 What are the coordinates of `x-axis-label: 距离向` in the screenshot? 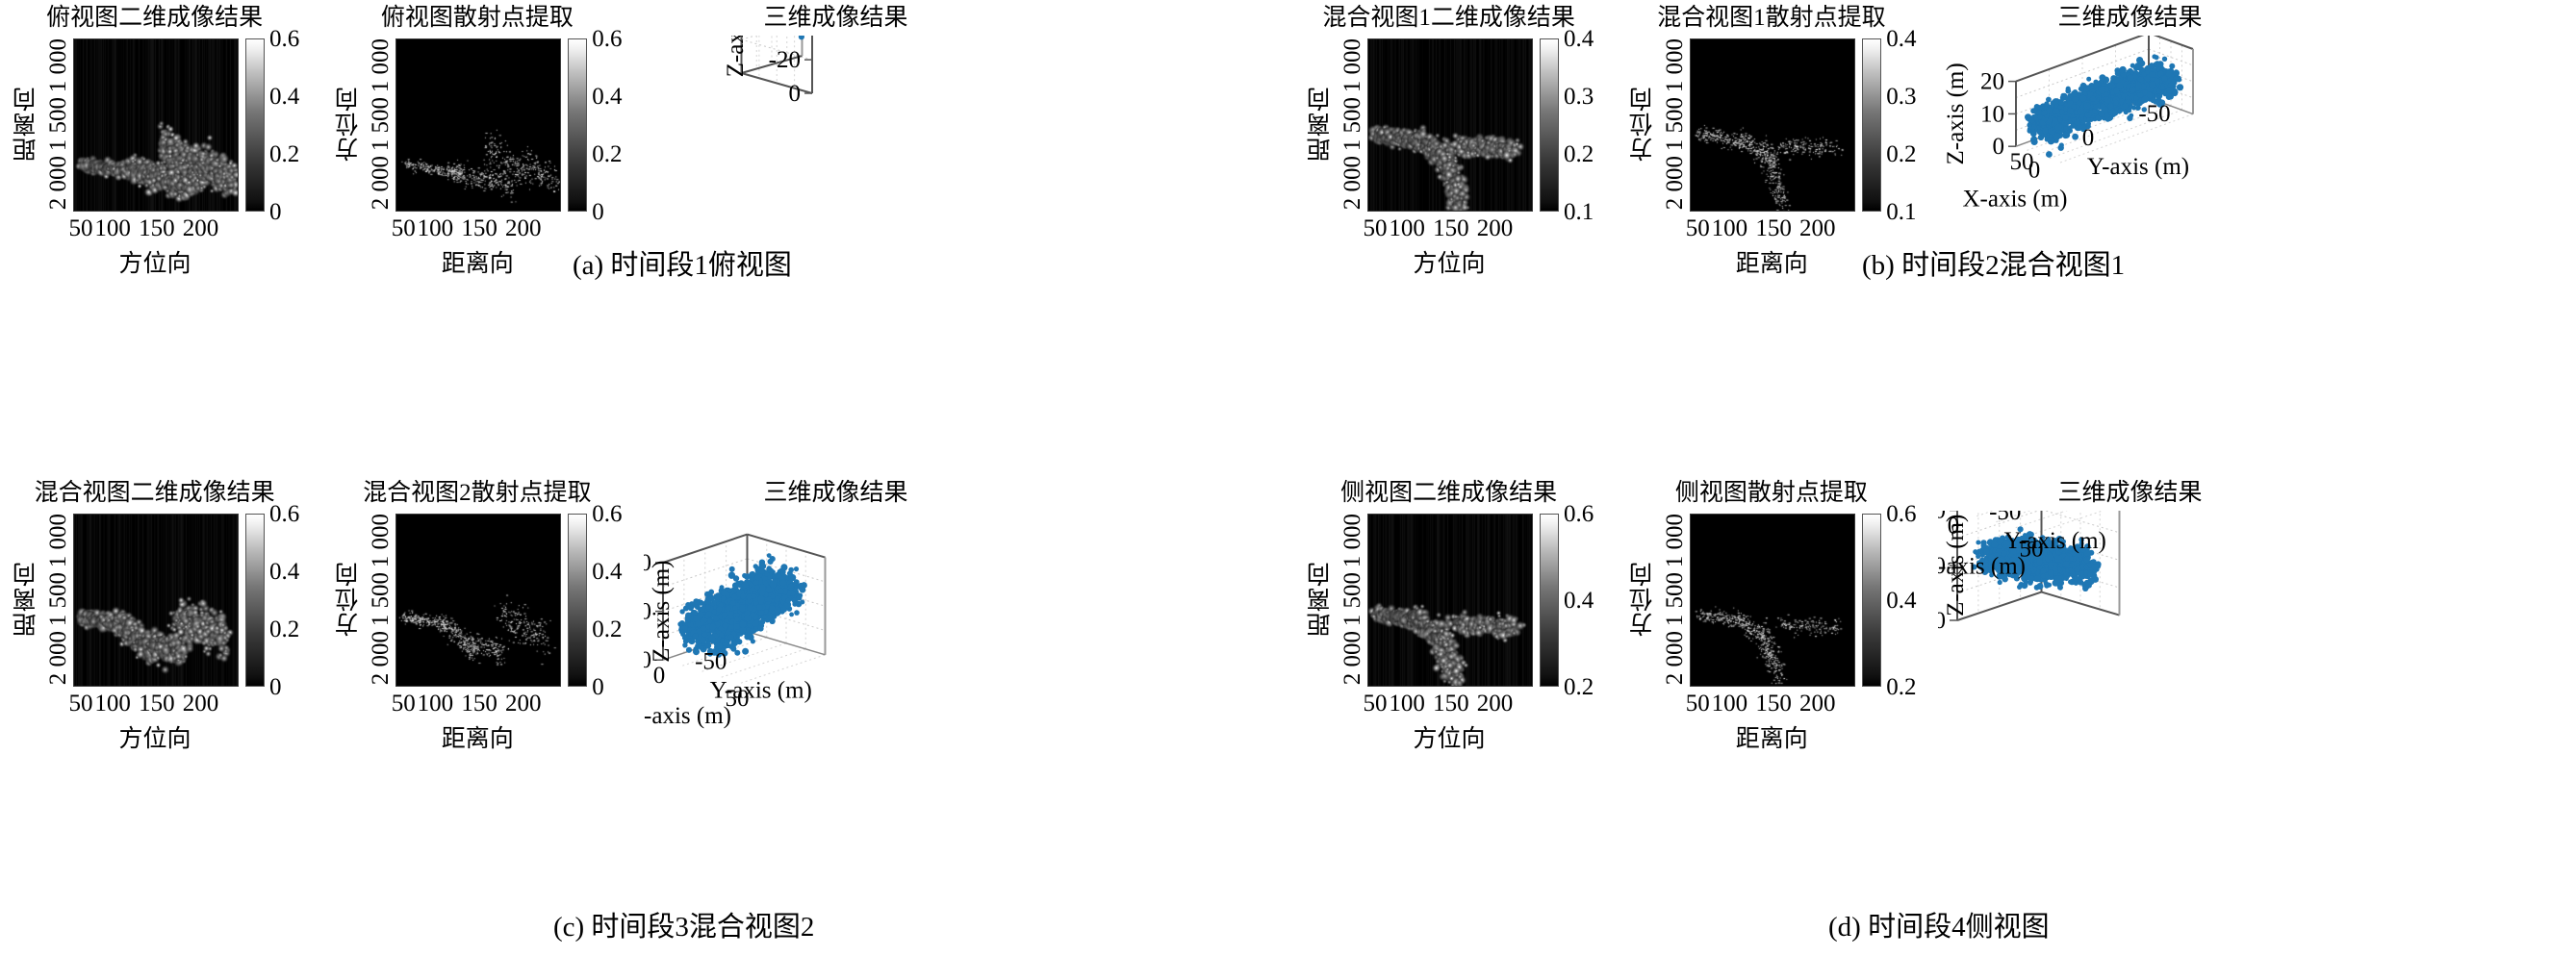 It's located at (477, 739).